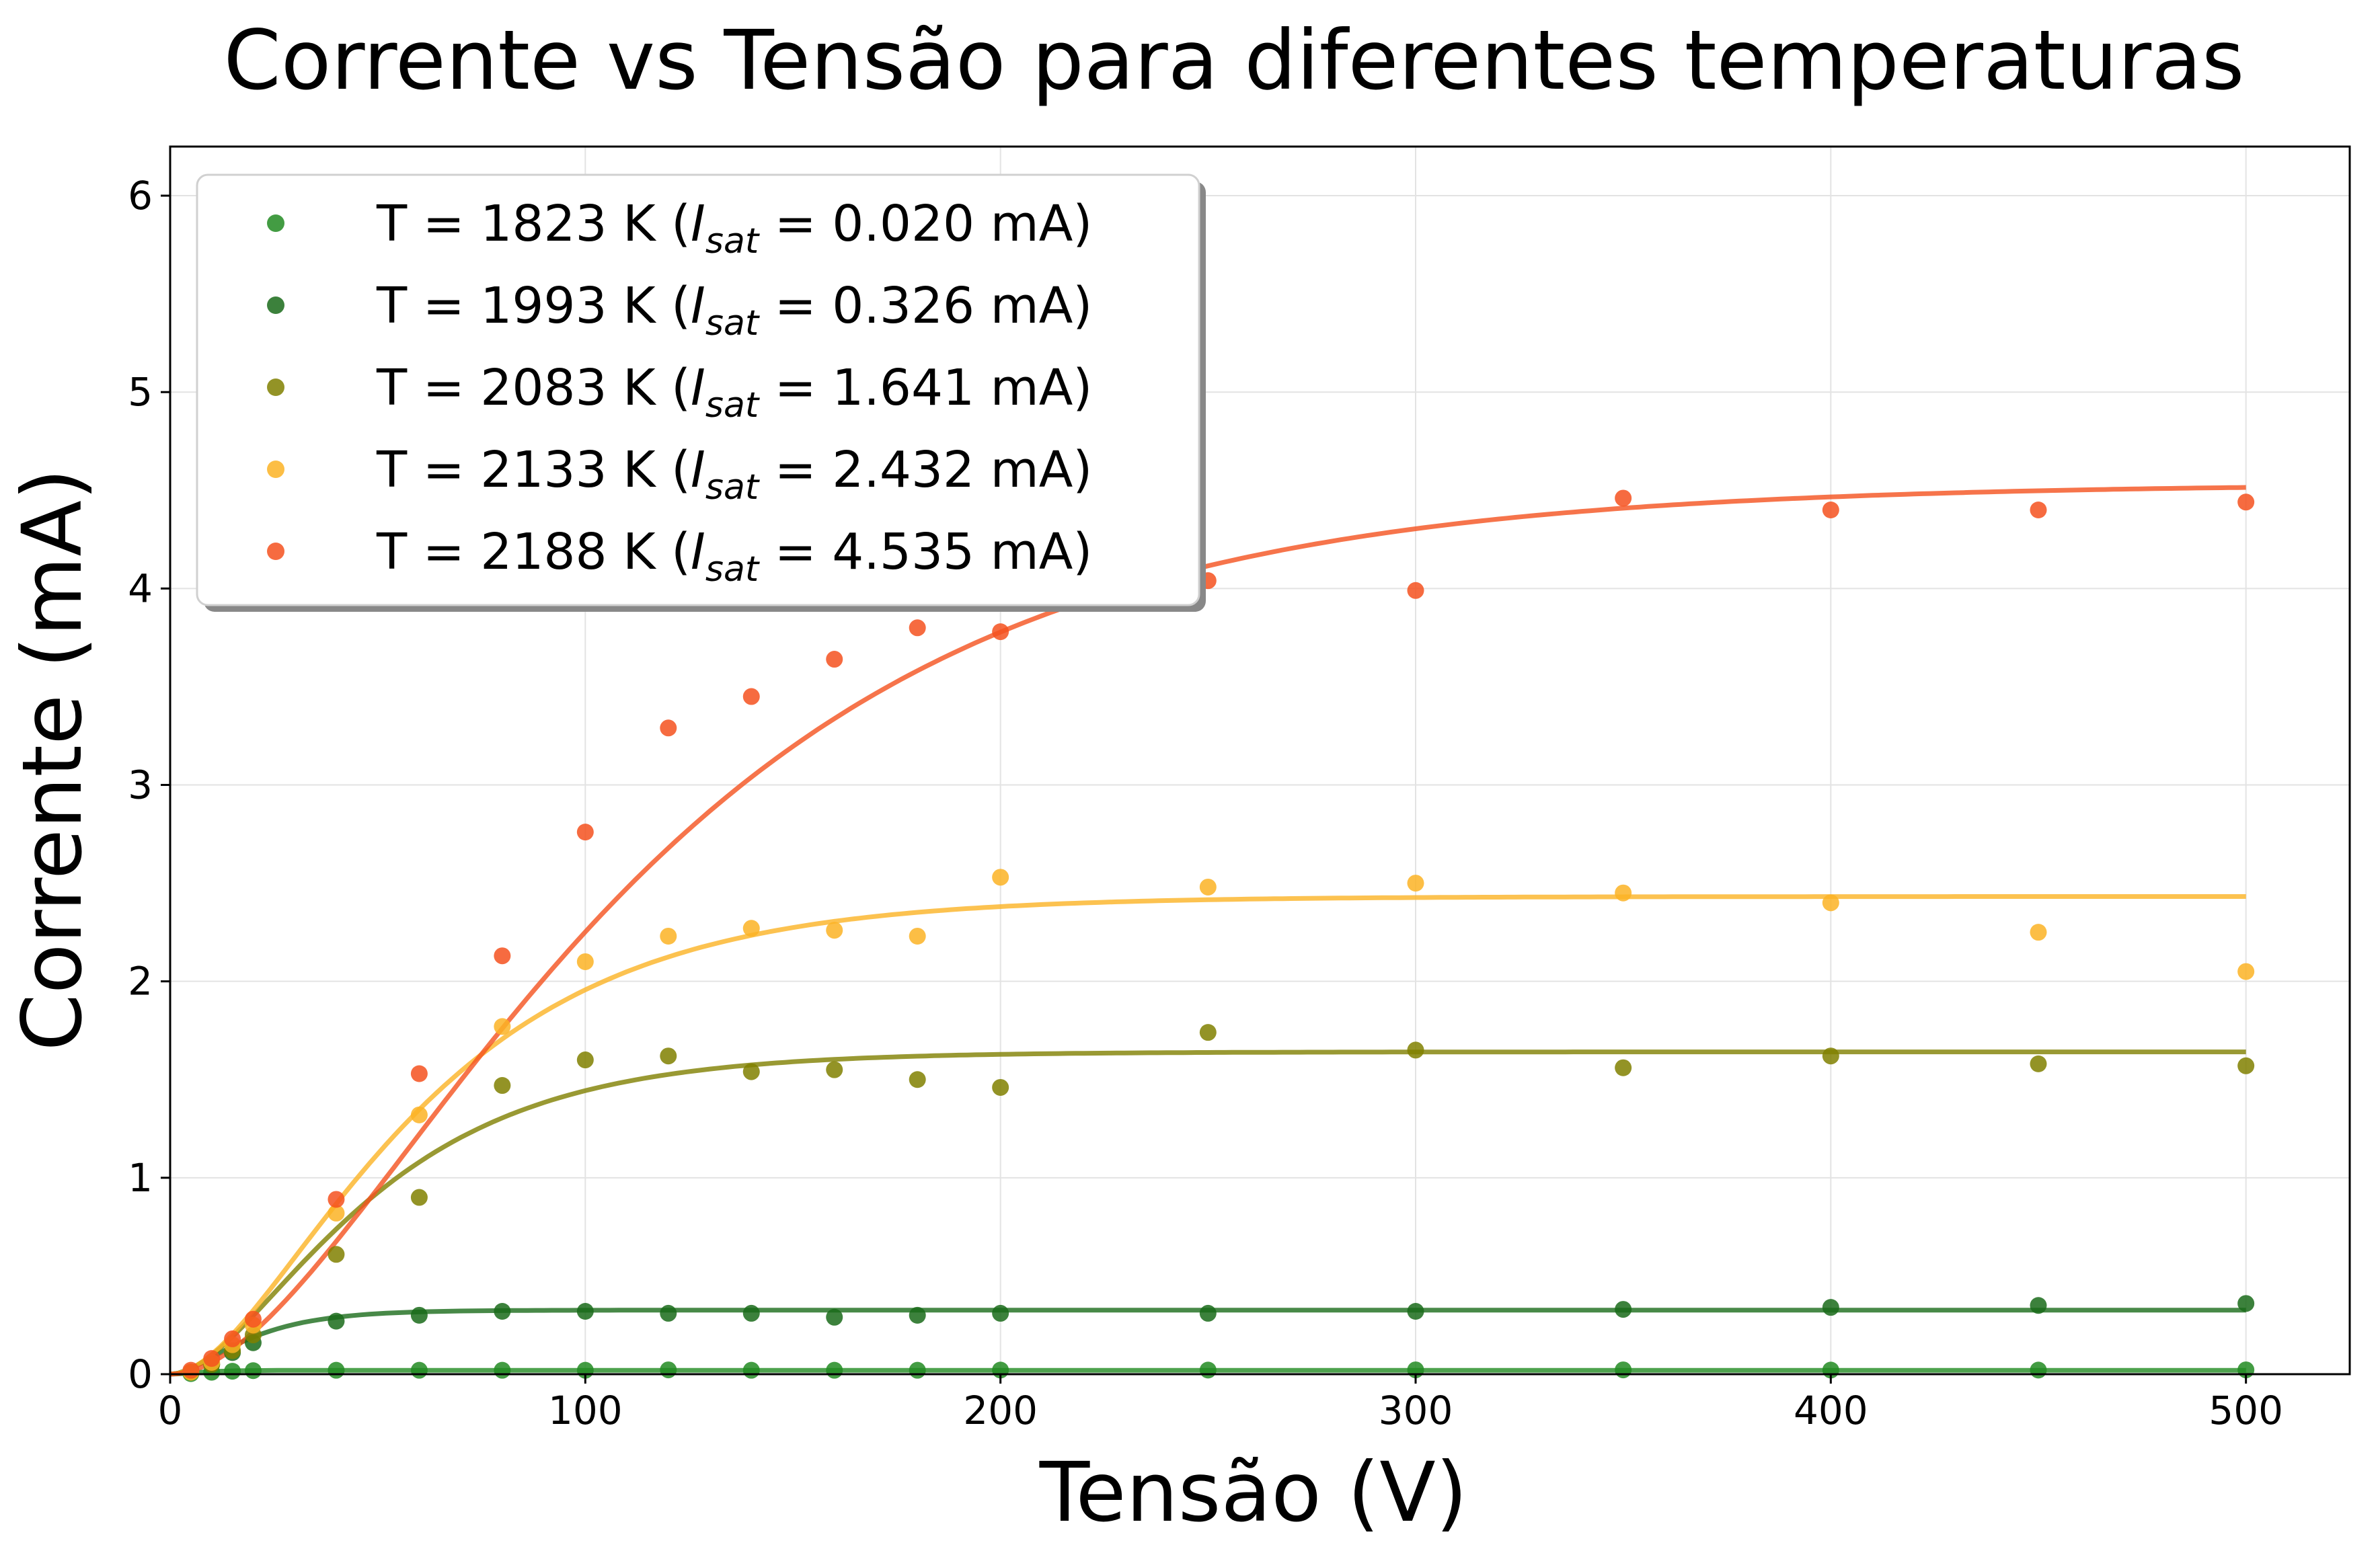 The width and height of the screenshot is (2380, 1551). Describe the element at coordinates (140, 1374) in the screenshot. I see `y-tick-label: 0` at that location.